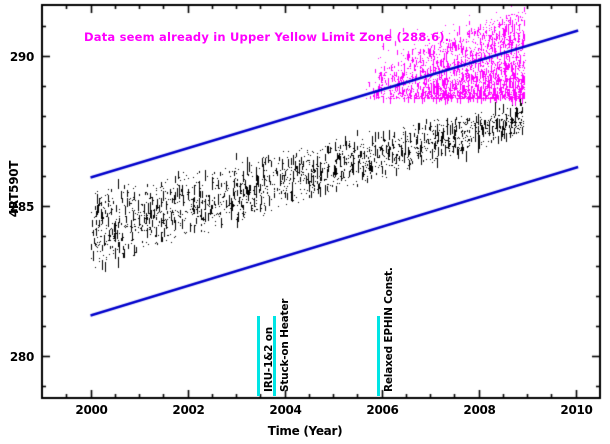 The height and width of the screenshot is (444, 610). Describe the element at coordinates (91, 410) in the screenshot. I see `x-tick-label-2000: 2000` at that location.